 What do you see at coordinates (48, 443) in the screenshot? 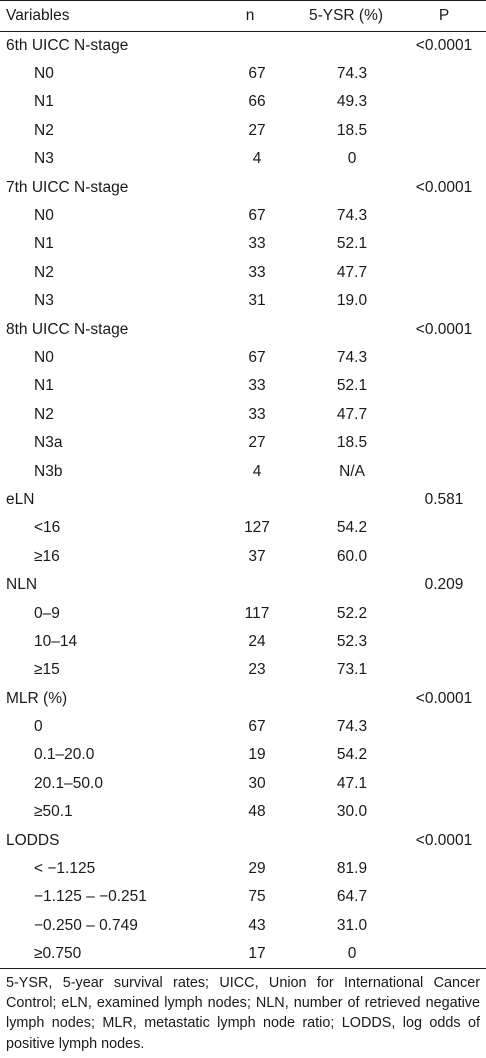
I see `row-label: N3a` at bounding box center [48, 443].